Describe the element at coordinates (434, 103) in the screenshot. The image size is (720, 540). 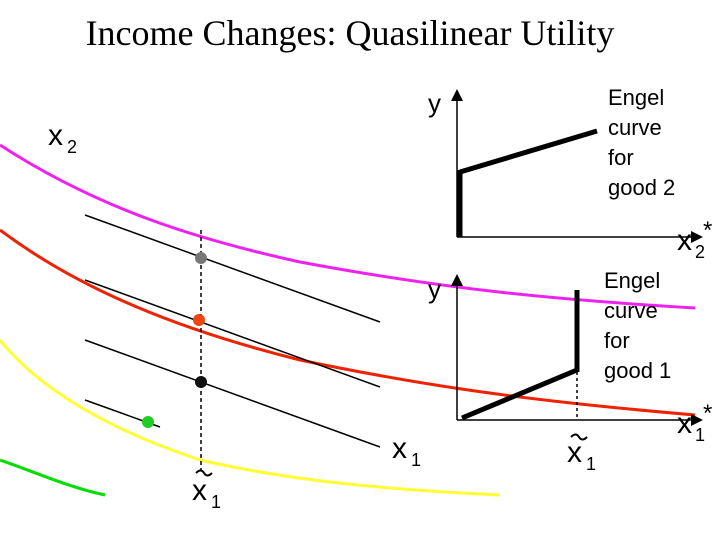
I see `engel-good2-y-label: y` at that location.